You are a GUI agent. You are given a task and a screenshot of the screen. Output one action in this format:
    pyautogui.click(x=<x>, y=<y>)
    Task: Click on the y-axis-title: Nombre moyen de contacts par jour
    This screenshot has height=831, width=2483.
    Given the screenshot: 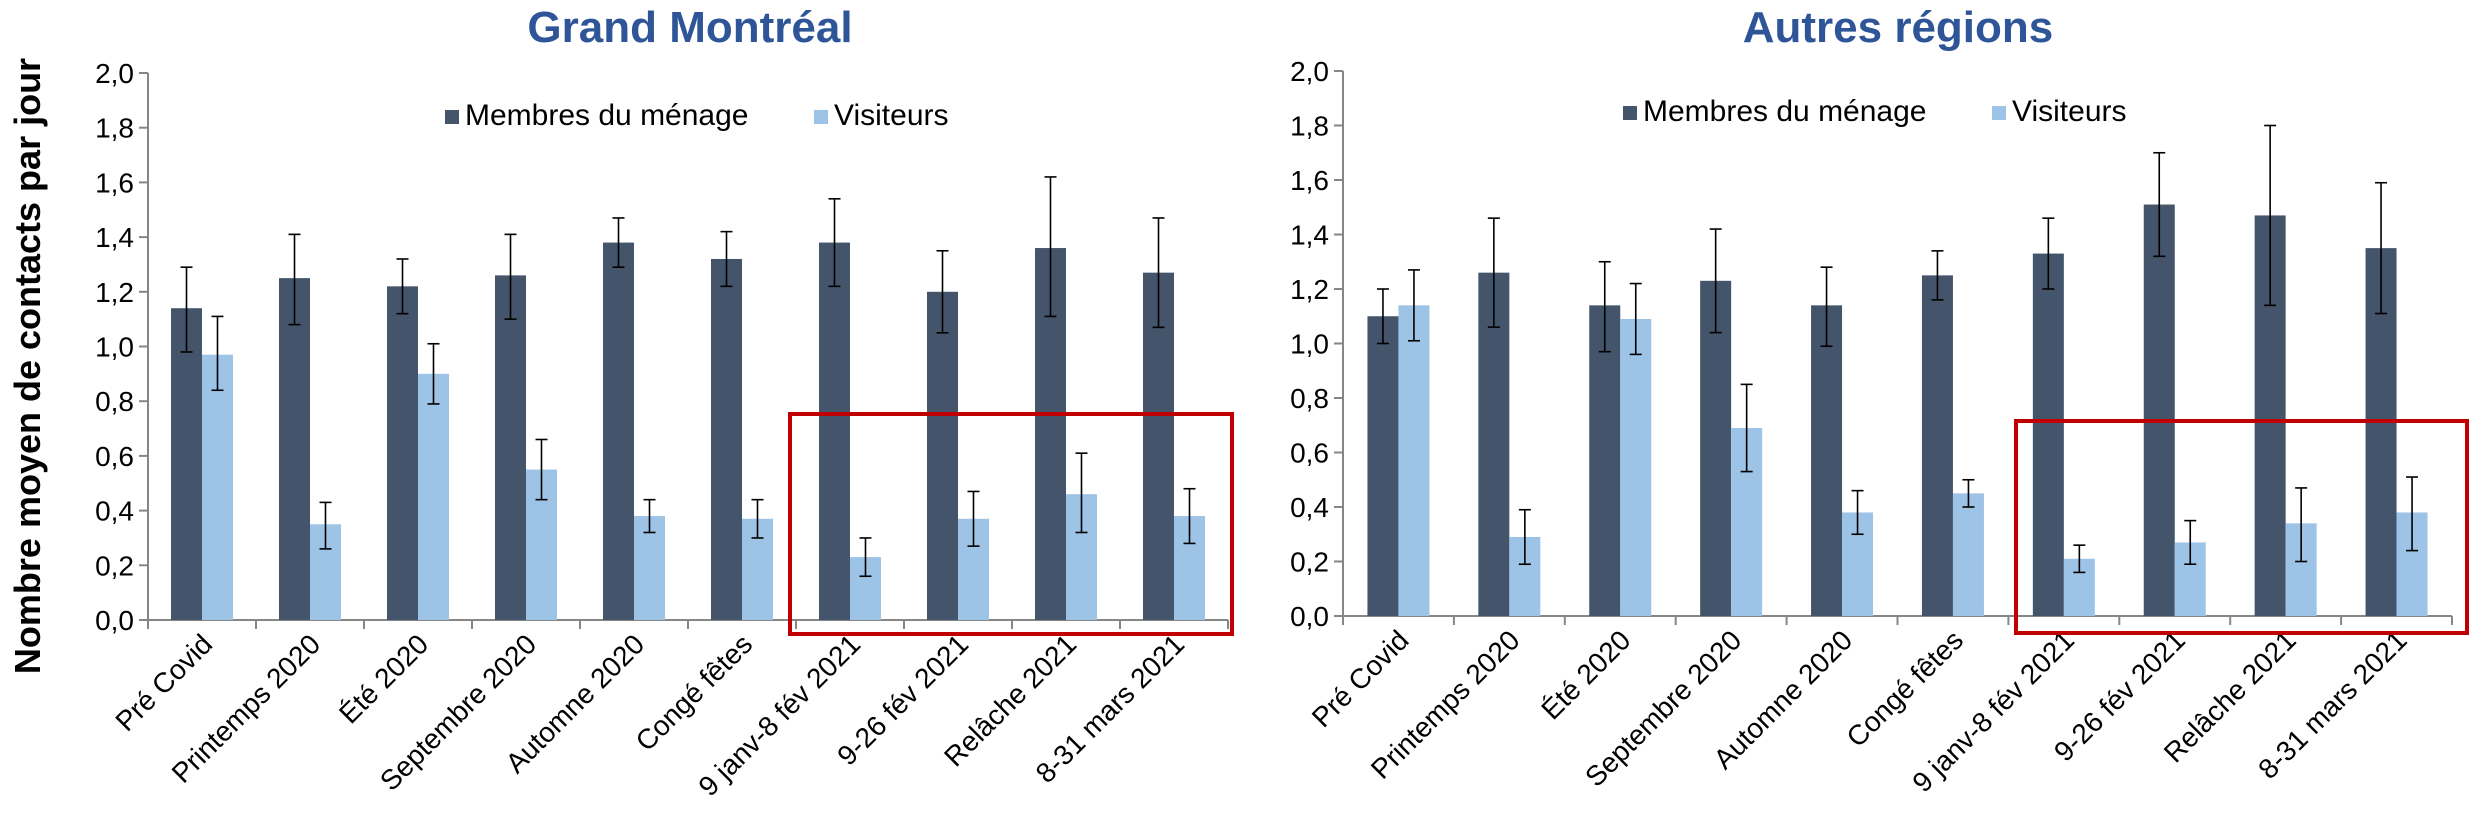 What is the action you would take?
    pyautogui.click(x=27, y=366)
    